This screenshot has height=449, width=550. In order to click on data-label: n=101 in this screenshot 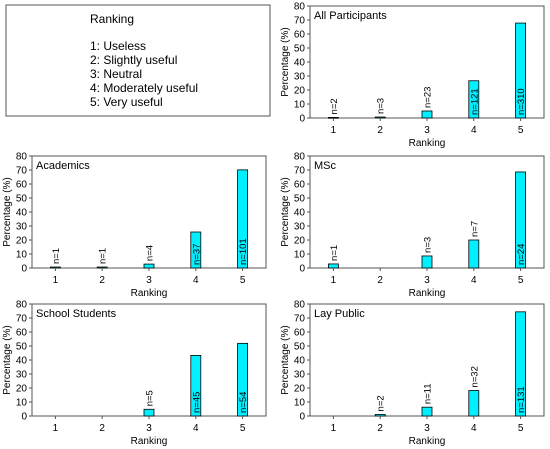, I will do `click(243, 251)`.